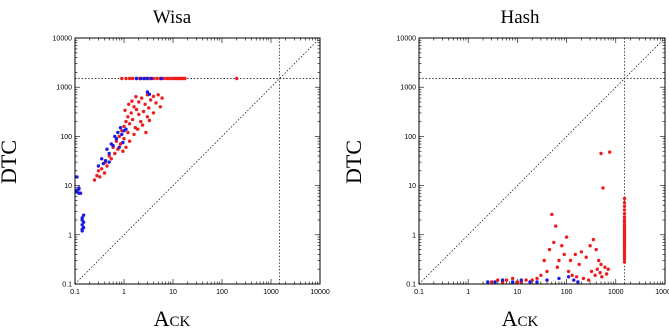  Describe the element at coordinates (410, 137) in the screenshot. I see `y-tick-label: 100` at that location.